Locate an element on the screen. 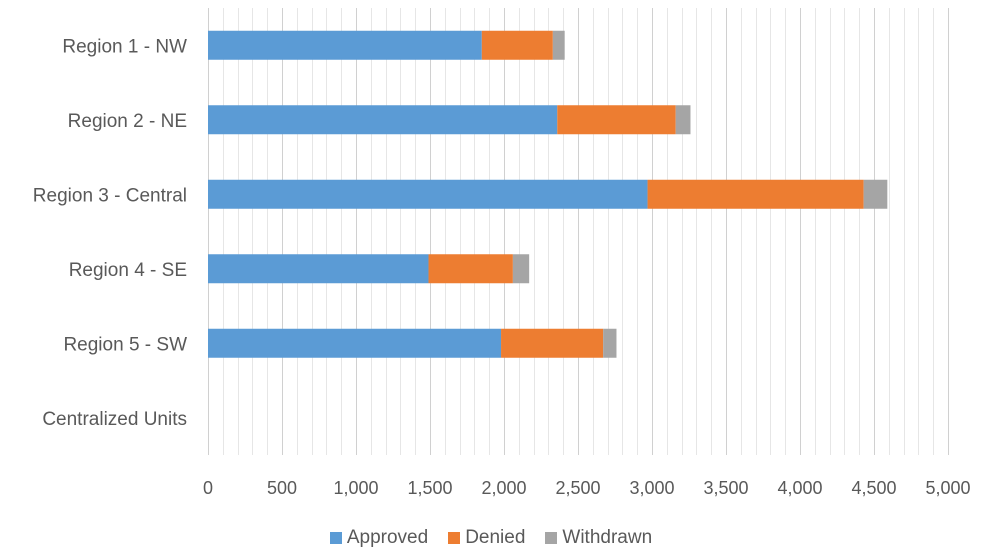 This screenshot has height=553, width=982. legend-item: Denied is located at coordinates (486, 538).